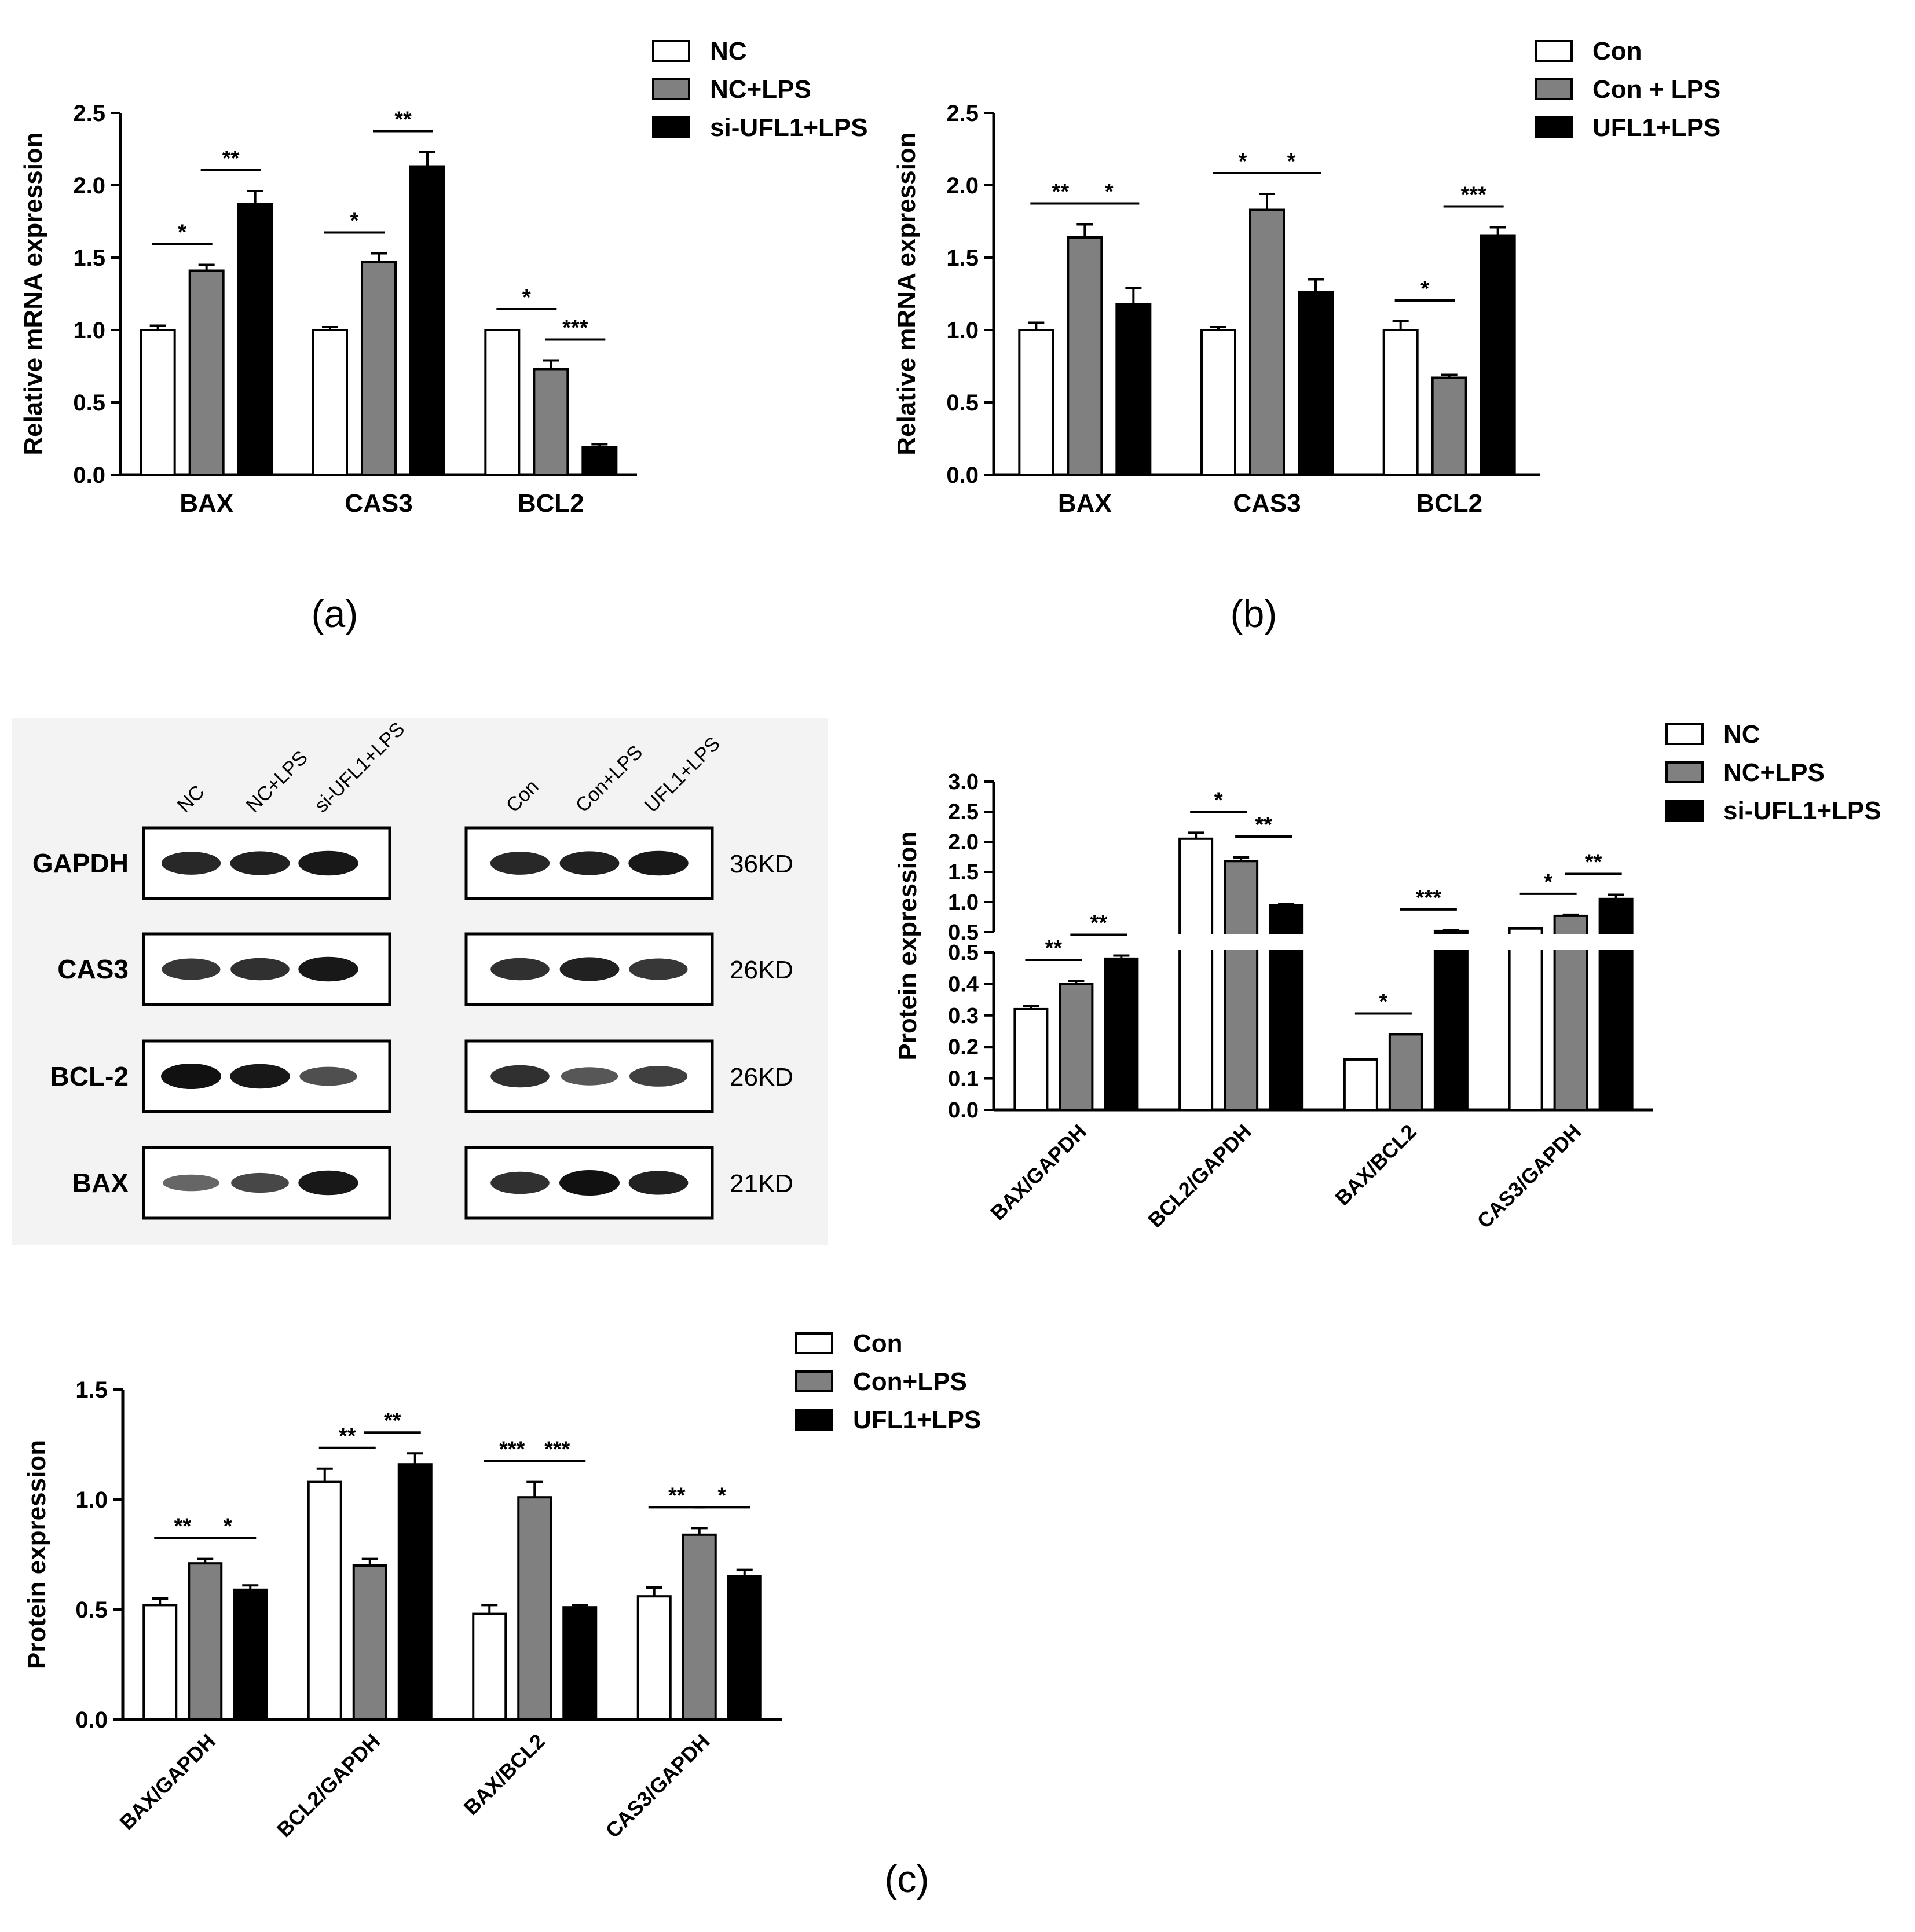 This screenshot has width=1915, height=1932. I want to click on x-tick-label: BCL2, so click(1449, 504).